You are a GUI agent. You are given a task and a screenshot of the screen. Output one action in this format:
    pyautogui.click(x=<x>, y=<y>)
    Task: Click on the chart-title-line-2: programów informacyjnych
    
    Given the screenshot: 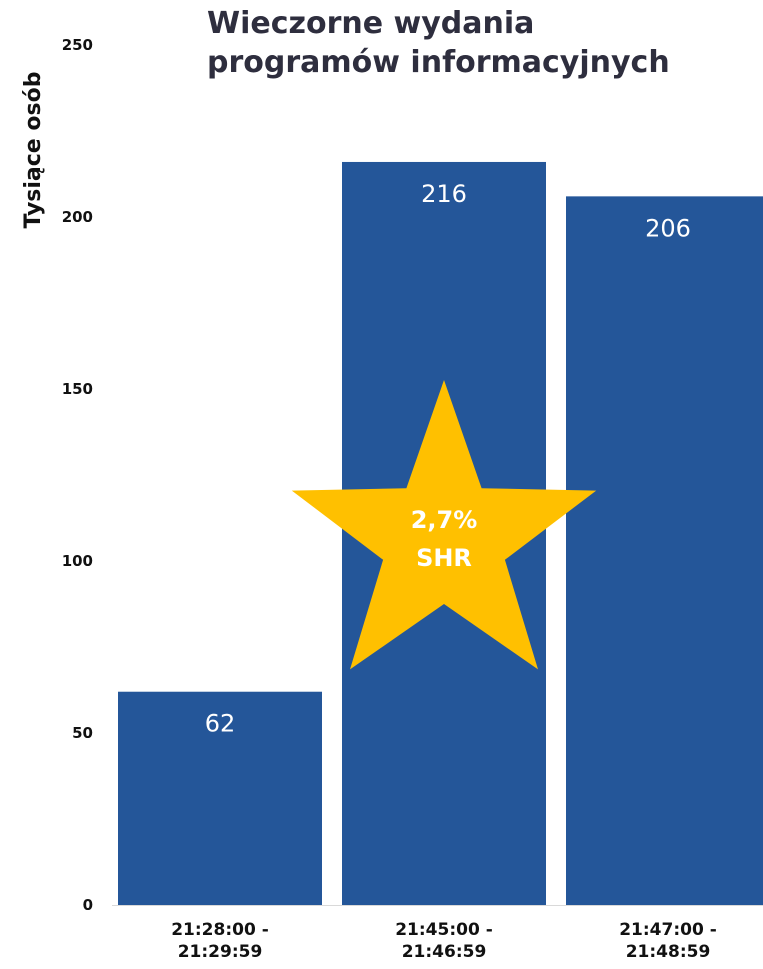 What is the action you would take?
    pyautogui.click(x=438, y=62)
    